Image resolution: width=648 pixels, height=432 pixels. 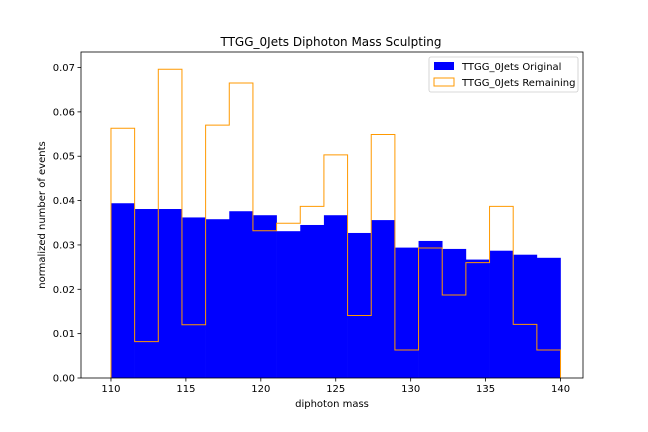 I want to click on y-axis: 0.00 0.01 0.02 0.03 0.04 0.05 0.06 0.07, so click(x=67, y=224).